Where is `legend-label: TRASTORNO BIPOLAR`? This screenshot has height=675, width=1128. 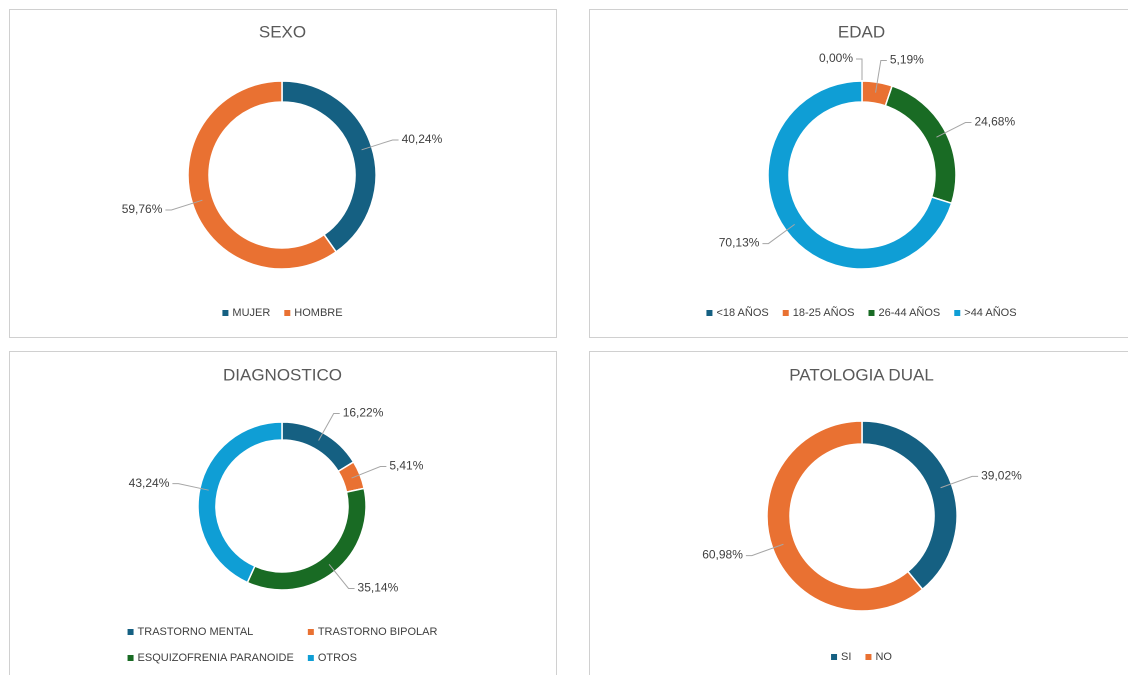
legend-label: TRASTORNO BIPOLAR is located at coordinates (378, 632).